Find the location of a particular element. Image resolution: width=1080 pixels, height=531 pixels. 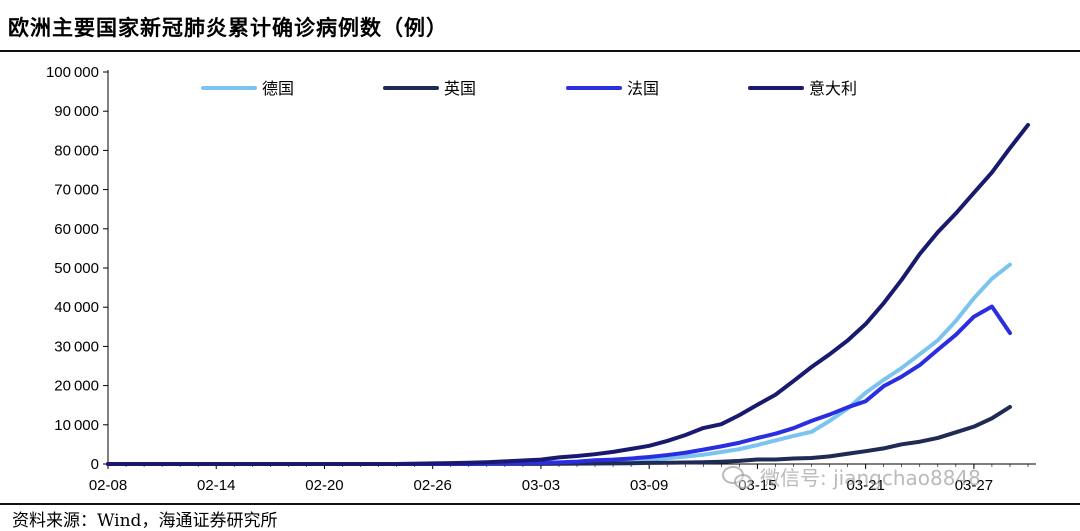

y-tick-label: 10 000 is located at coordinates (76, 425).